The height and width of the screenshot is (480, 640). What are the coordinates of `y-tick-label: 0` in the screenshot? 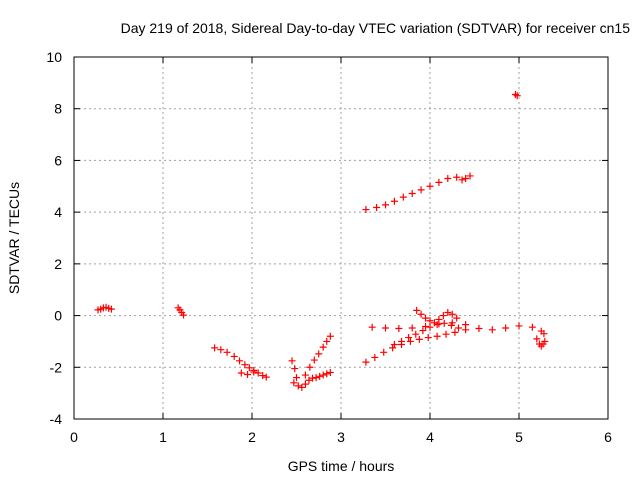 It's located at (58, 316).